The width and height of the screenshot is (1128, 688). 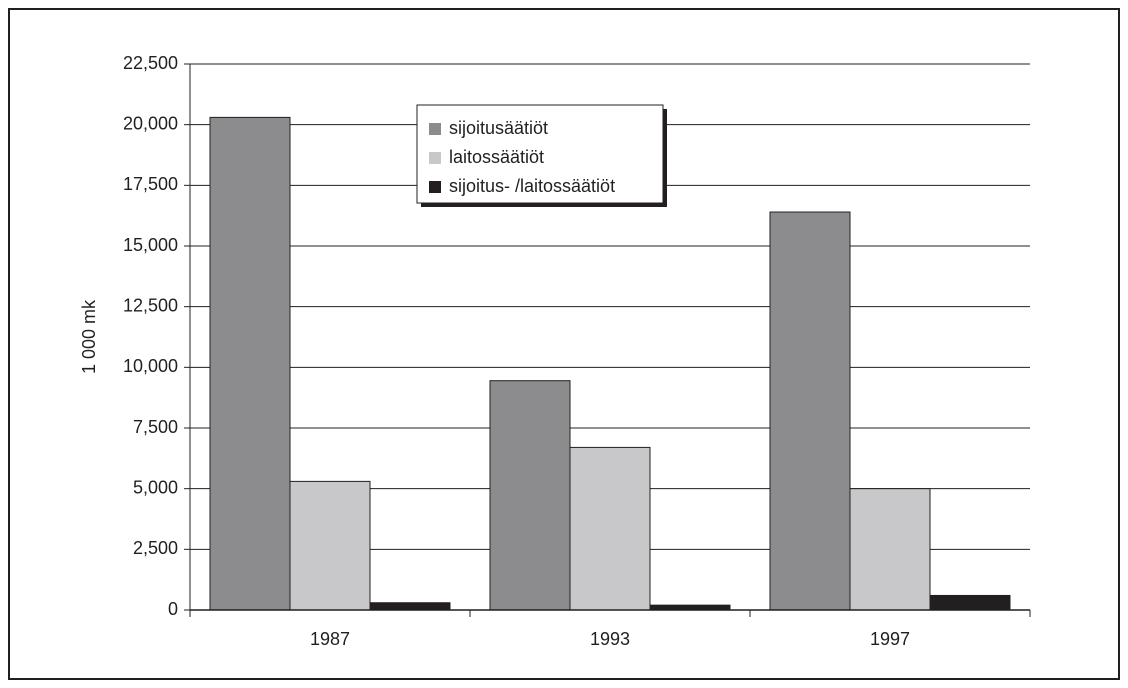 I want to click on x-tick-label: 1987, so click(x=330, y=639).